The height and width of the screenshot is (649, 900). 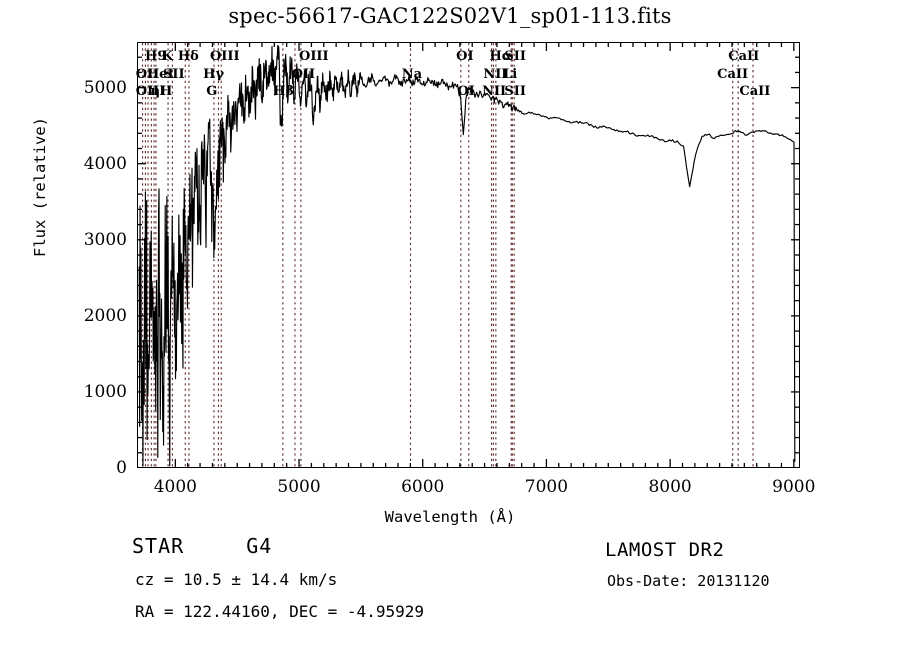 What do you see at coordinates (412, 74) in the screenshot?
I see `spectral-line-label: Na` at bounding box center [412, 74].